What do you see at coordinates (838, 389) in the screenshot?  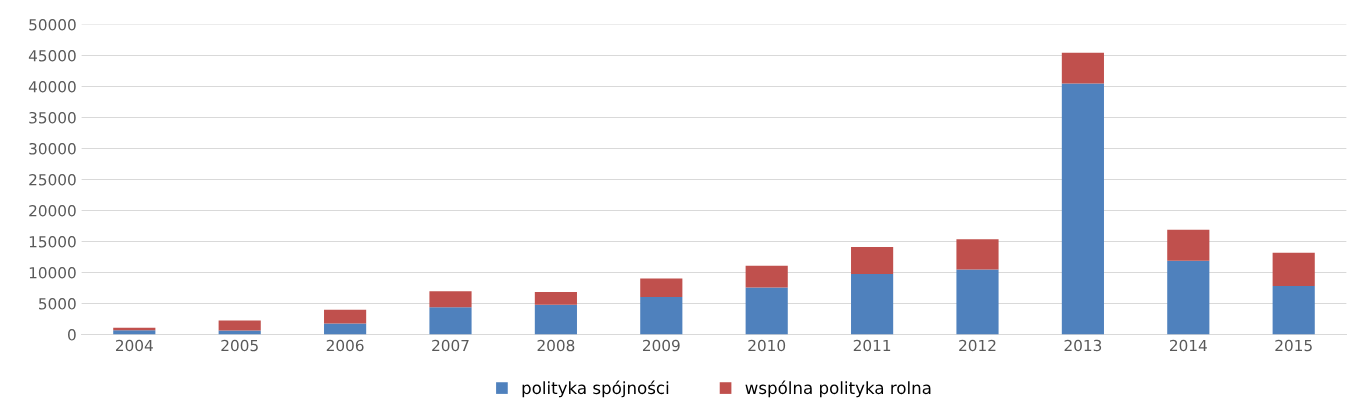 I see `legend-label: wspólna polityka rolna` at bounding box center [838, 389].